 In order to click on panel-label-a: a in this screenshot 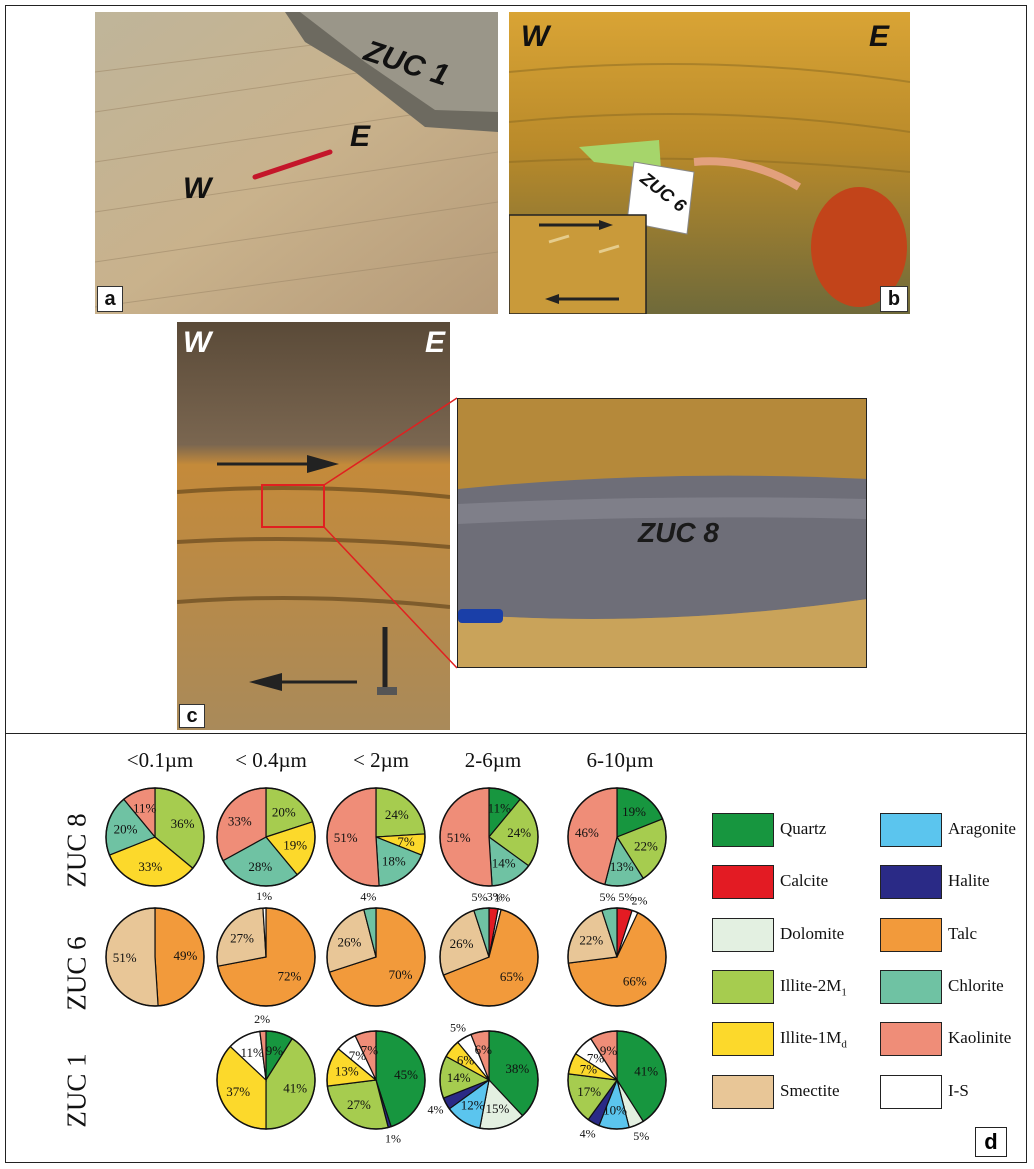, I will do `click(110, 299)`.